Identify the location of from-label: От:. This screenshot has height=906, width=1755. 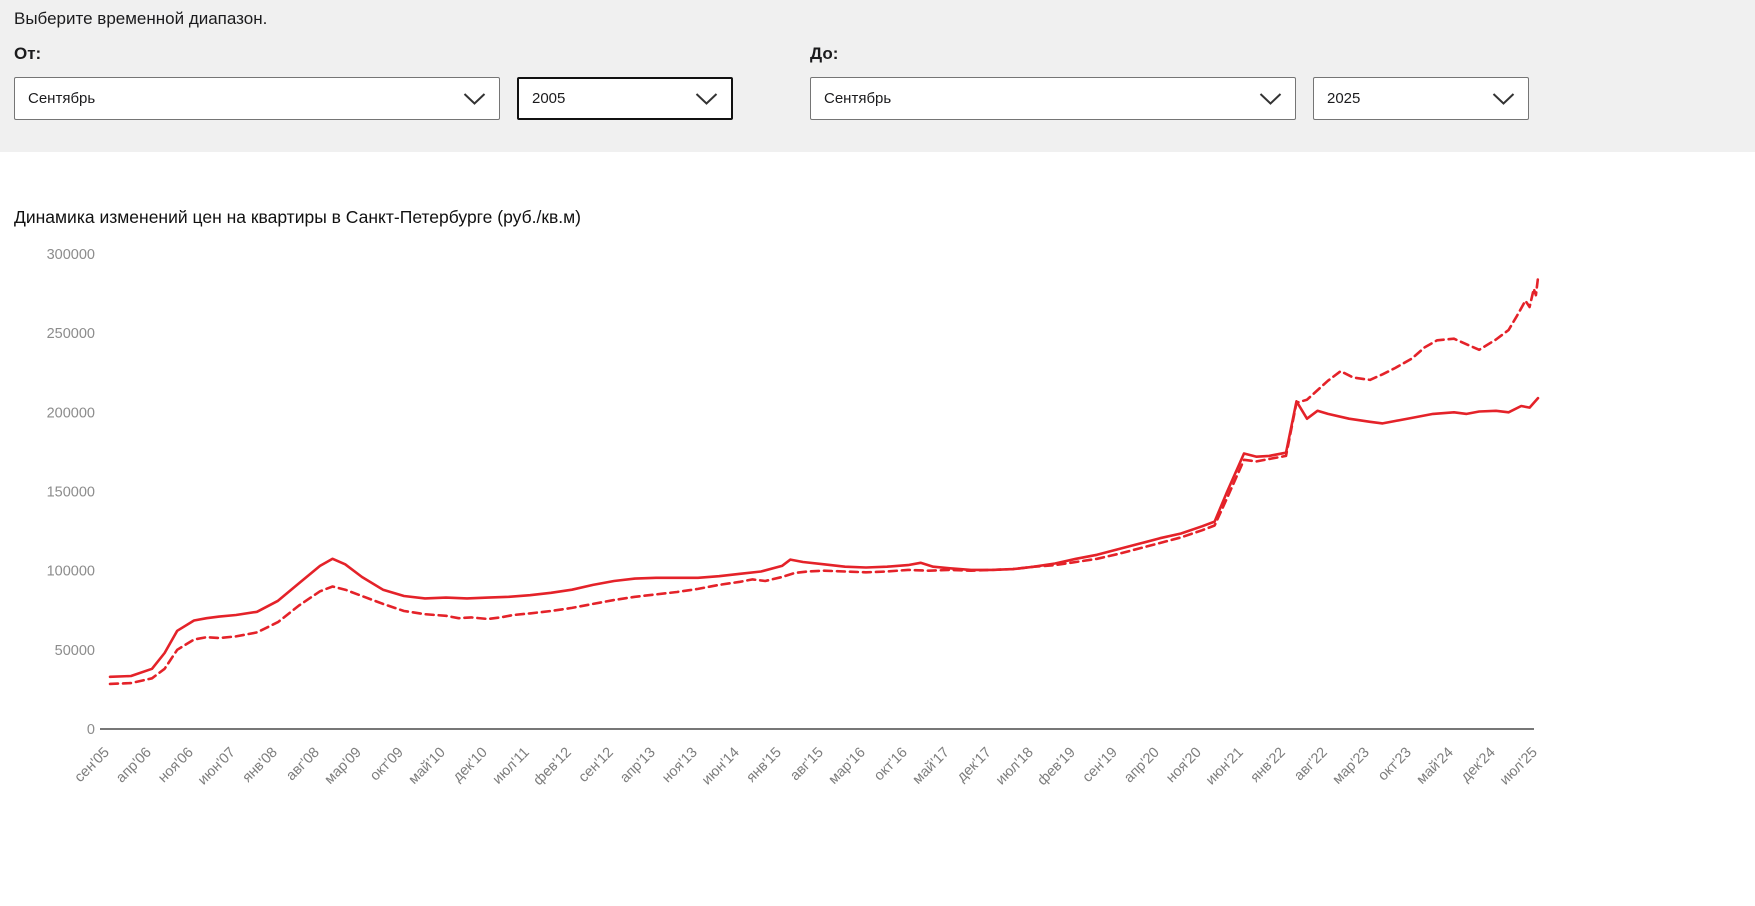
(28, 53).